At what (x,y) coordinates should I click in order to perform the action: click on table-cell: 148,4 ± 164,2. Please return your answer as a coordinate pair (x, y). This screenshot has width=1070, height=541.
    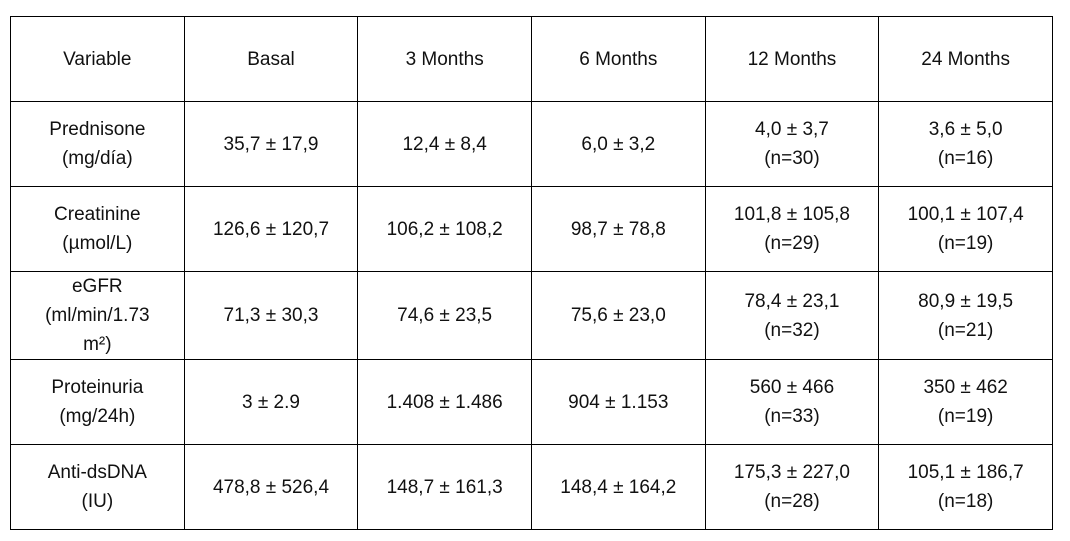
    Looking at the image, I should click on (618, 487).